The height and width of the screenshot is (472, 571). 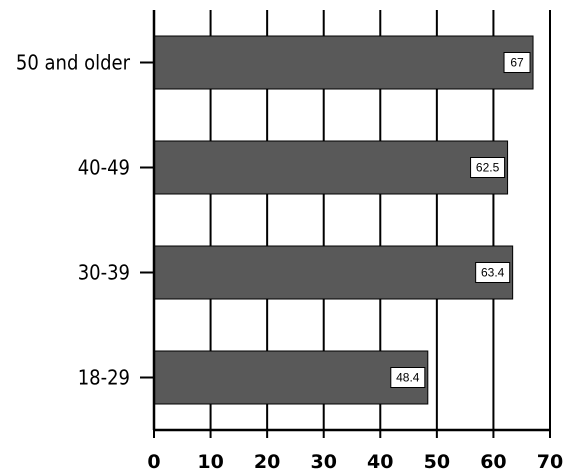 I want to click on data-label: 62.5, so click(x=488, y=168).